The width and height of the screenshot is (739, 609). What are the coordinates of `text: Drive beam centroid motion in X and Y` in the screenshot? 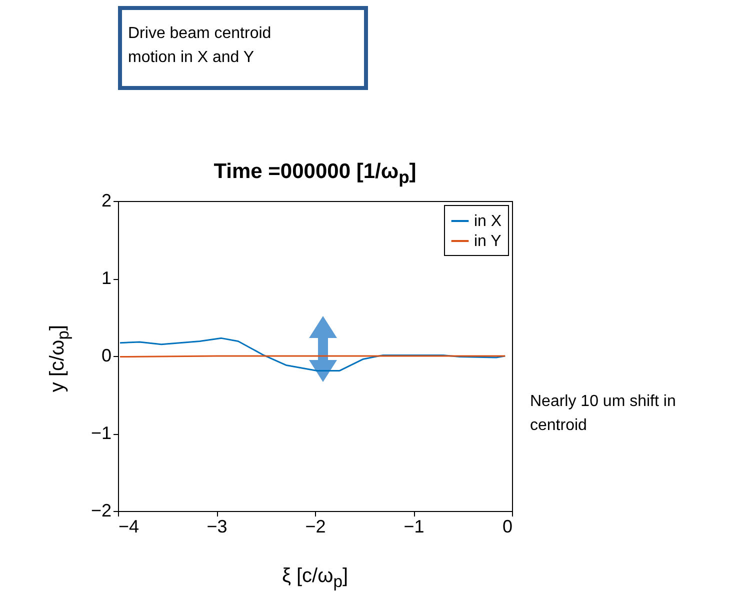 It's located at (243, 48).